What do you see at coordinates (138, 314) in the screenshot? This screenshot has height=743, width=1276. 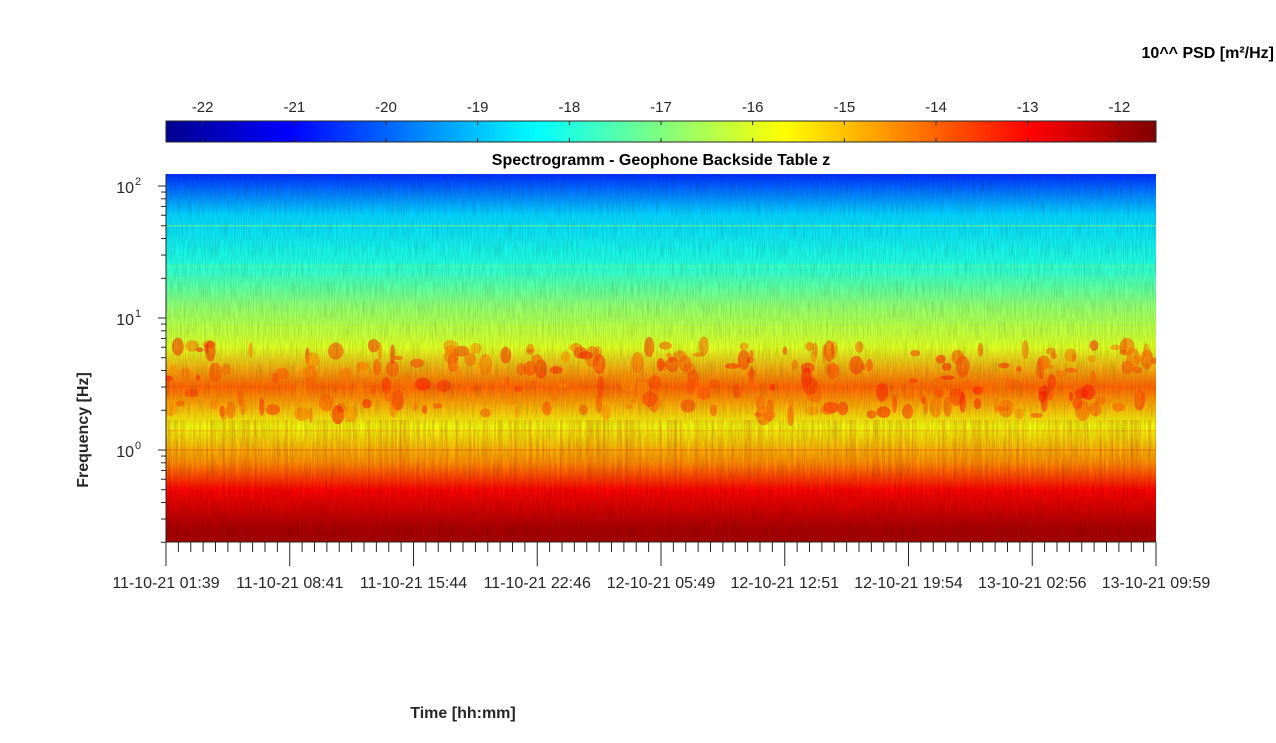 I see `y-tick-label-exponent: 1` at bounding box center [138, 314].